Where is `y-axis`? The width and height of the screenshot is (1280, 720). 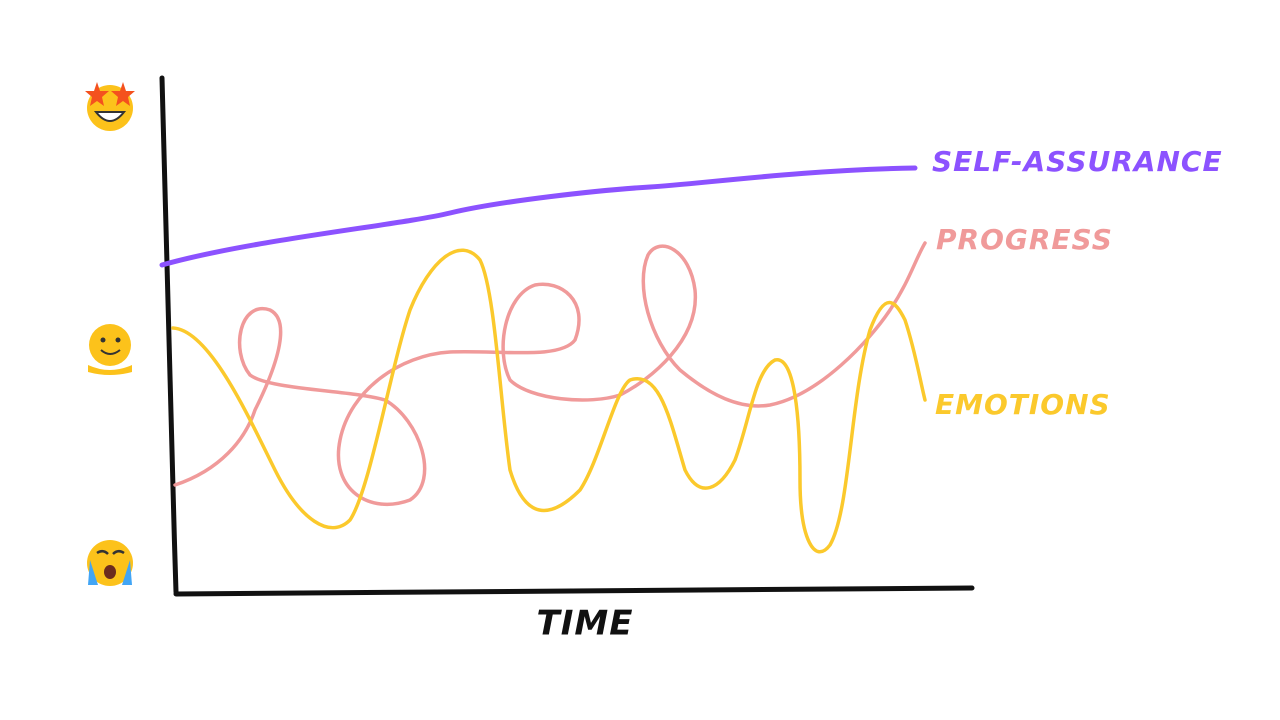 y-axis is located at coordinates (169, 335).